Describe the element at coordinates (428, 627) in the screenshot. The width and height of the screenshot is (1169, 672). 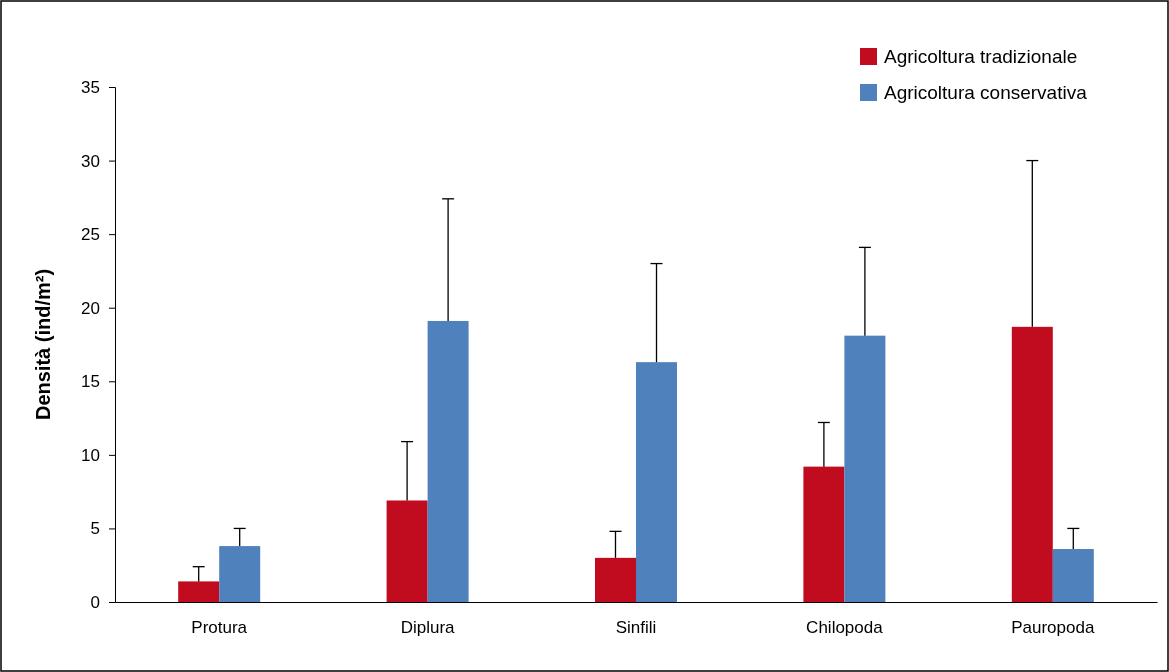
I see `x-tick-label: Diplura` at that location.